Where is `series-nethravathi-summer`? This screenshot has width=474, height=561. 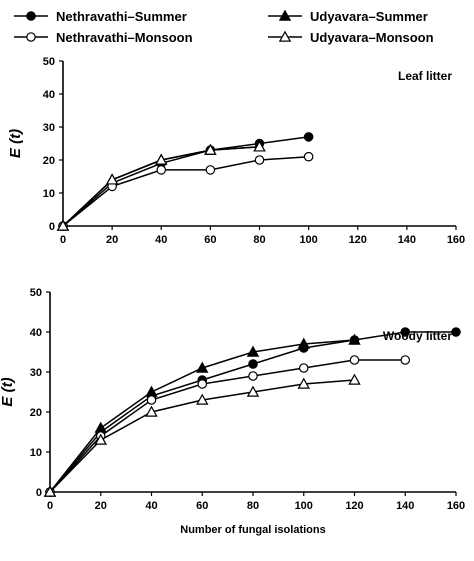
series-nethravathi-summer is located at coordinates (186, 181).